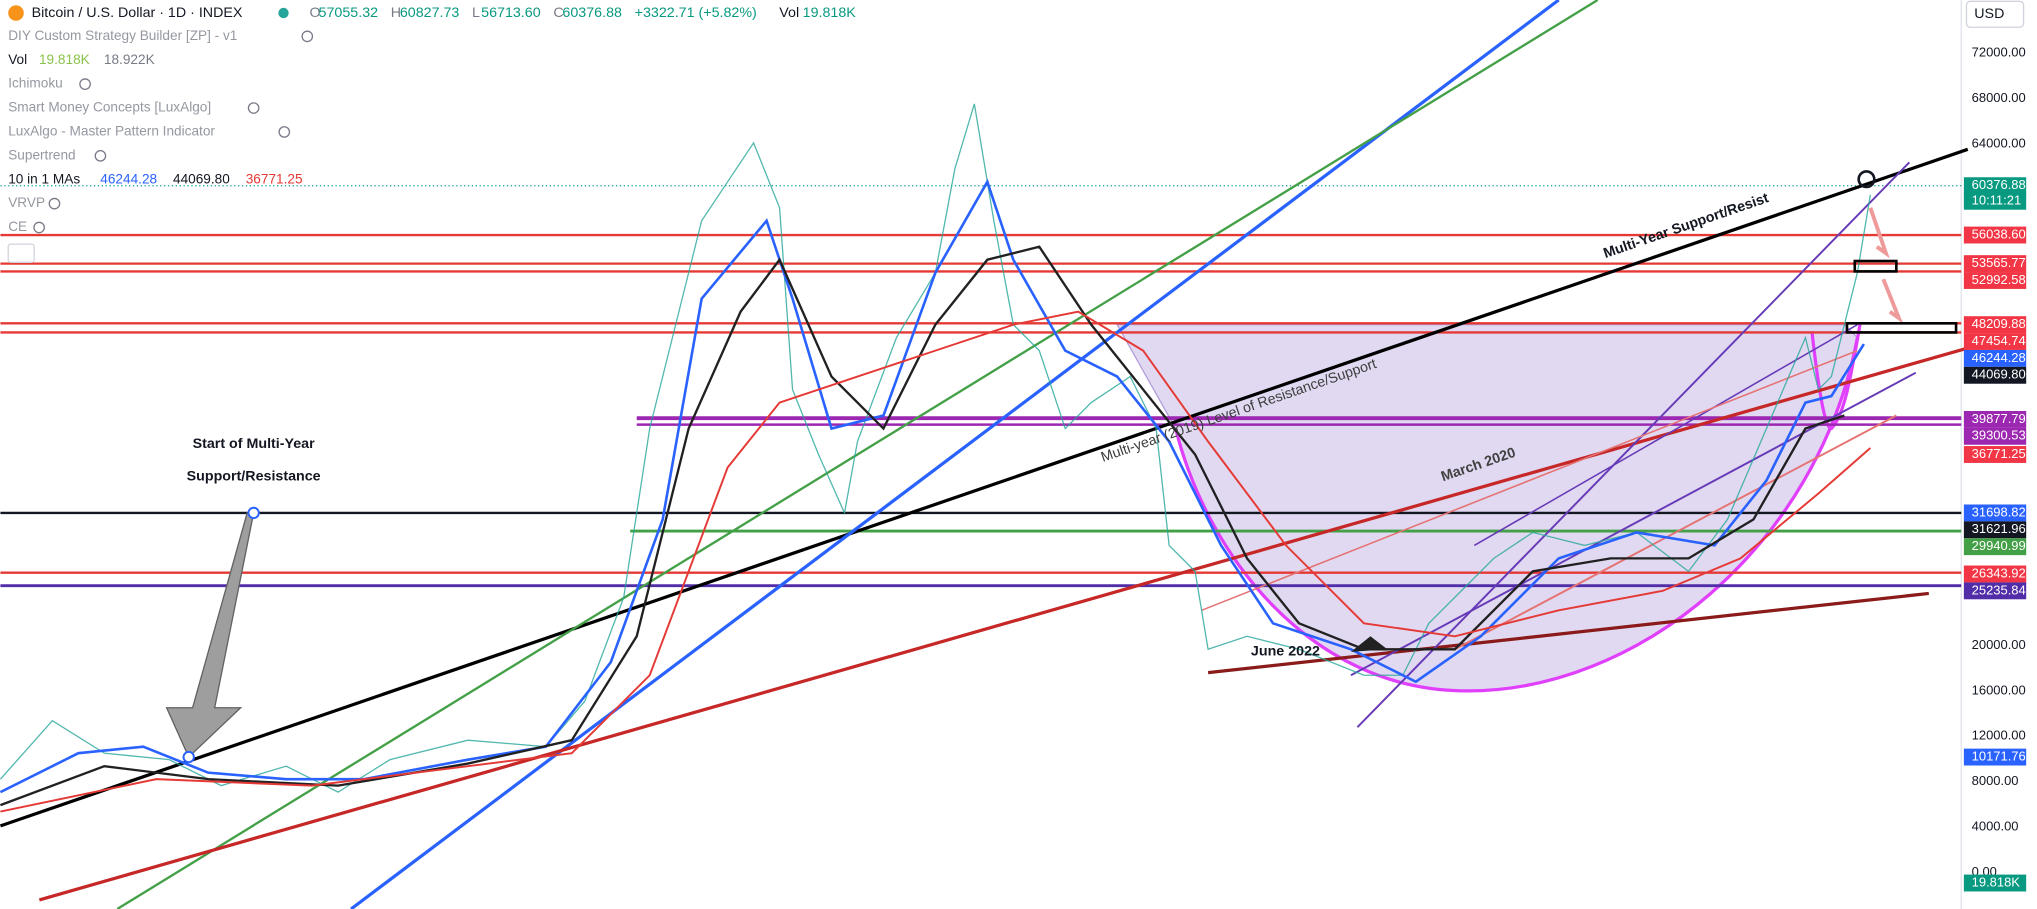  Describe the element at coordinates (1999, 545) in the screenshot. I see `price-tag-label: 29940.99` at that location.